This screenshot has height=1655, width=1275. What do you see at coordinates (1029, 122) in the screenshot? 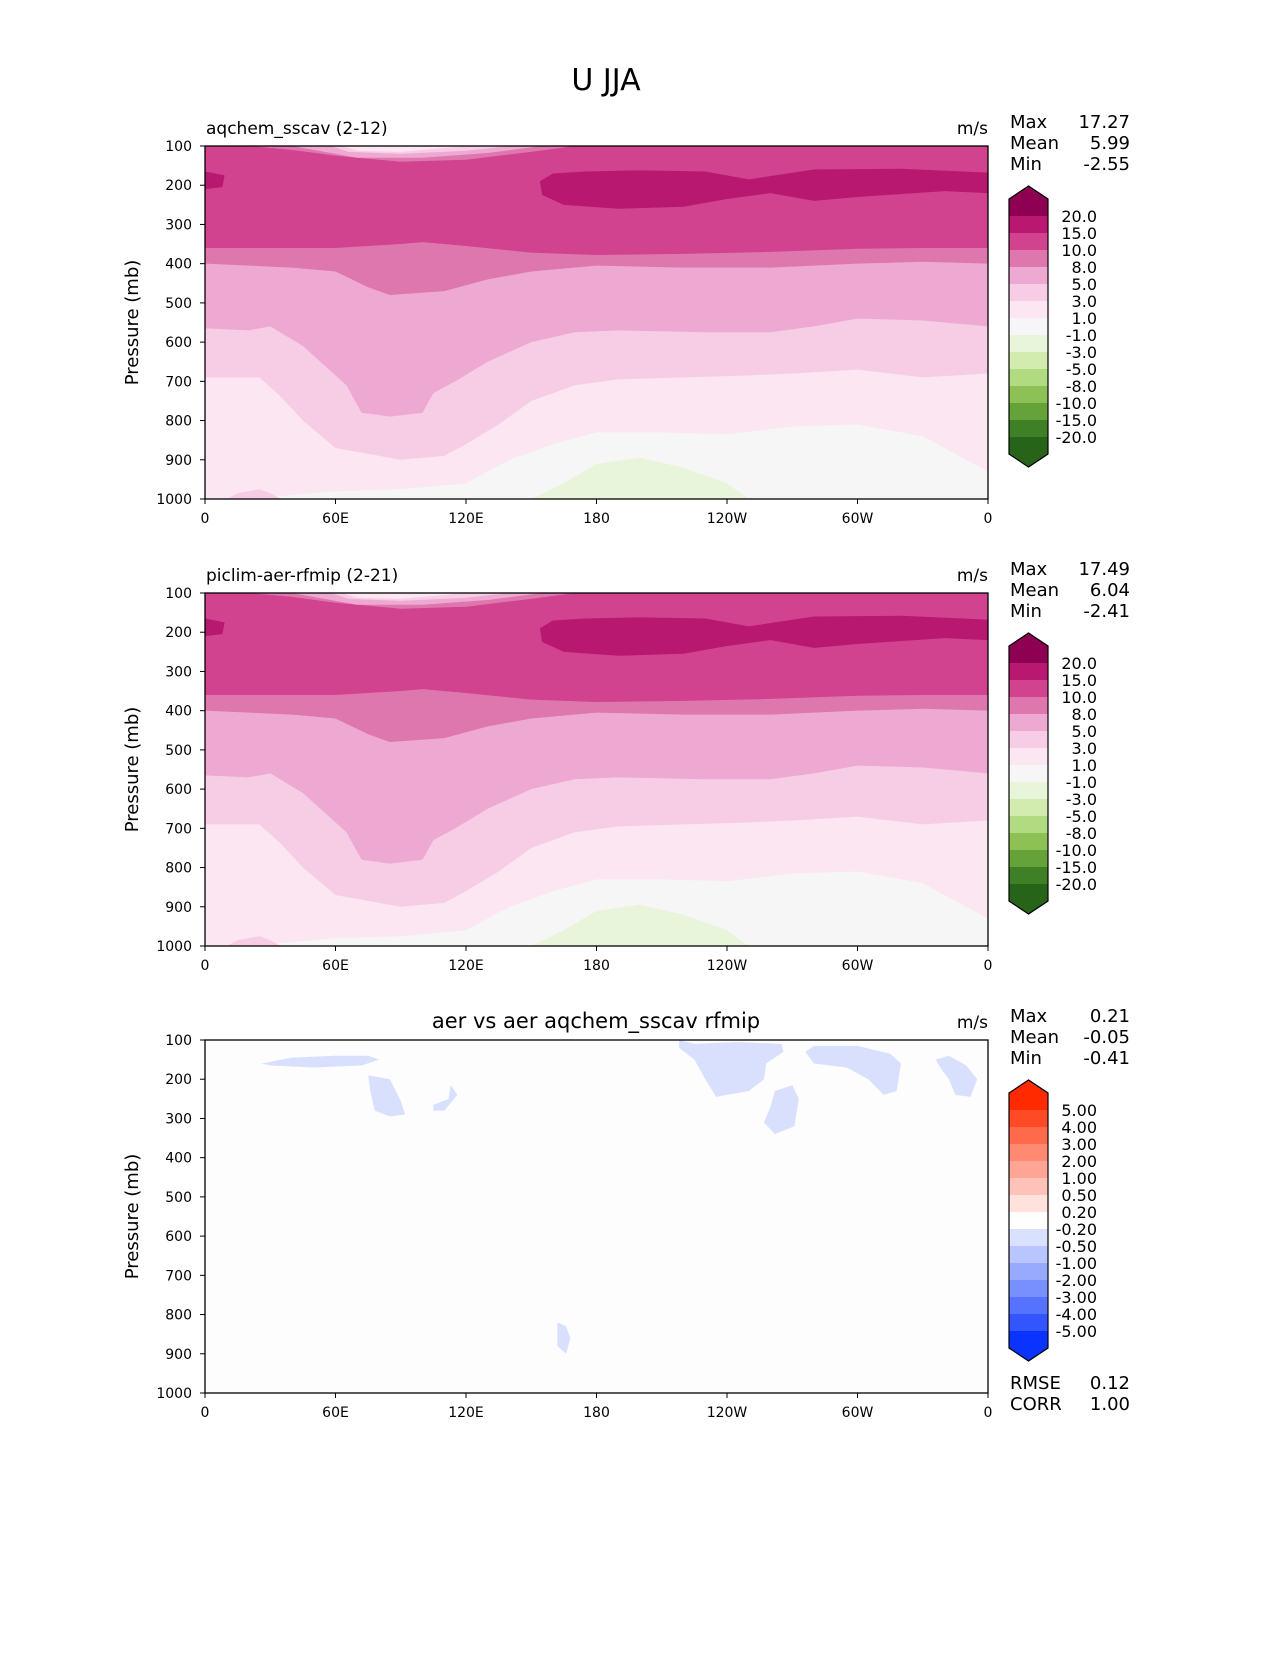
I see `stat-label: Max` at bounding box center [1029, 122].